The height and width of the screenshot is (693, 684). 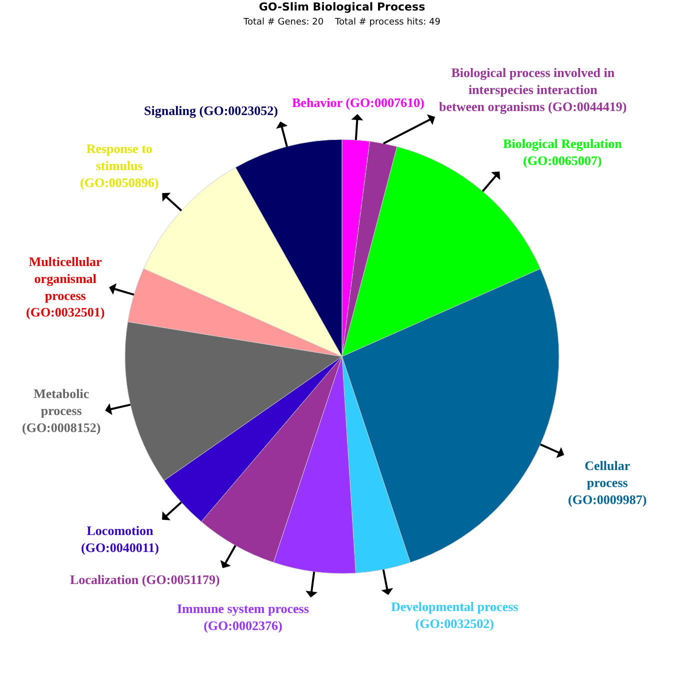 What do you see at coordinates (145, 579) in the screenshot?
I see `slice-label: Localization (GO:0051179)` at bounding box center [145, 579].